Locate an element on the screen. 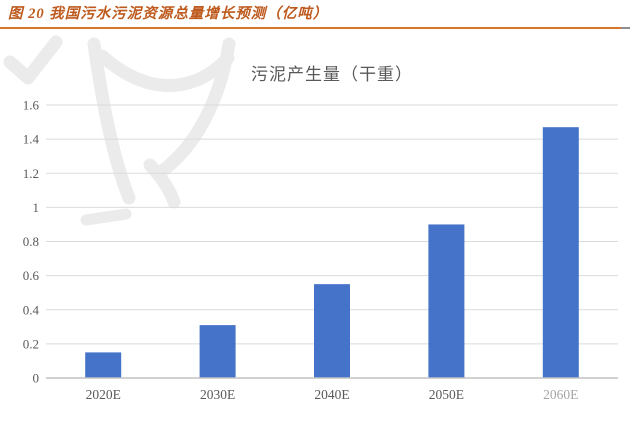 The height and width of the screenshot is (422, 640). watermark-top-arc is located at coordinates (165, 70).